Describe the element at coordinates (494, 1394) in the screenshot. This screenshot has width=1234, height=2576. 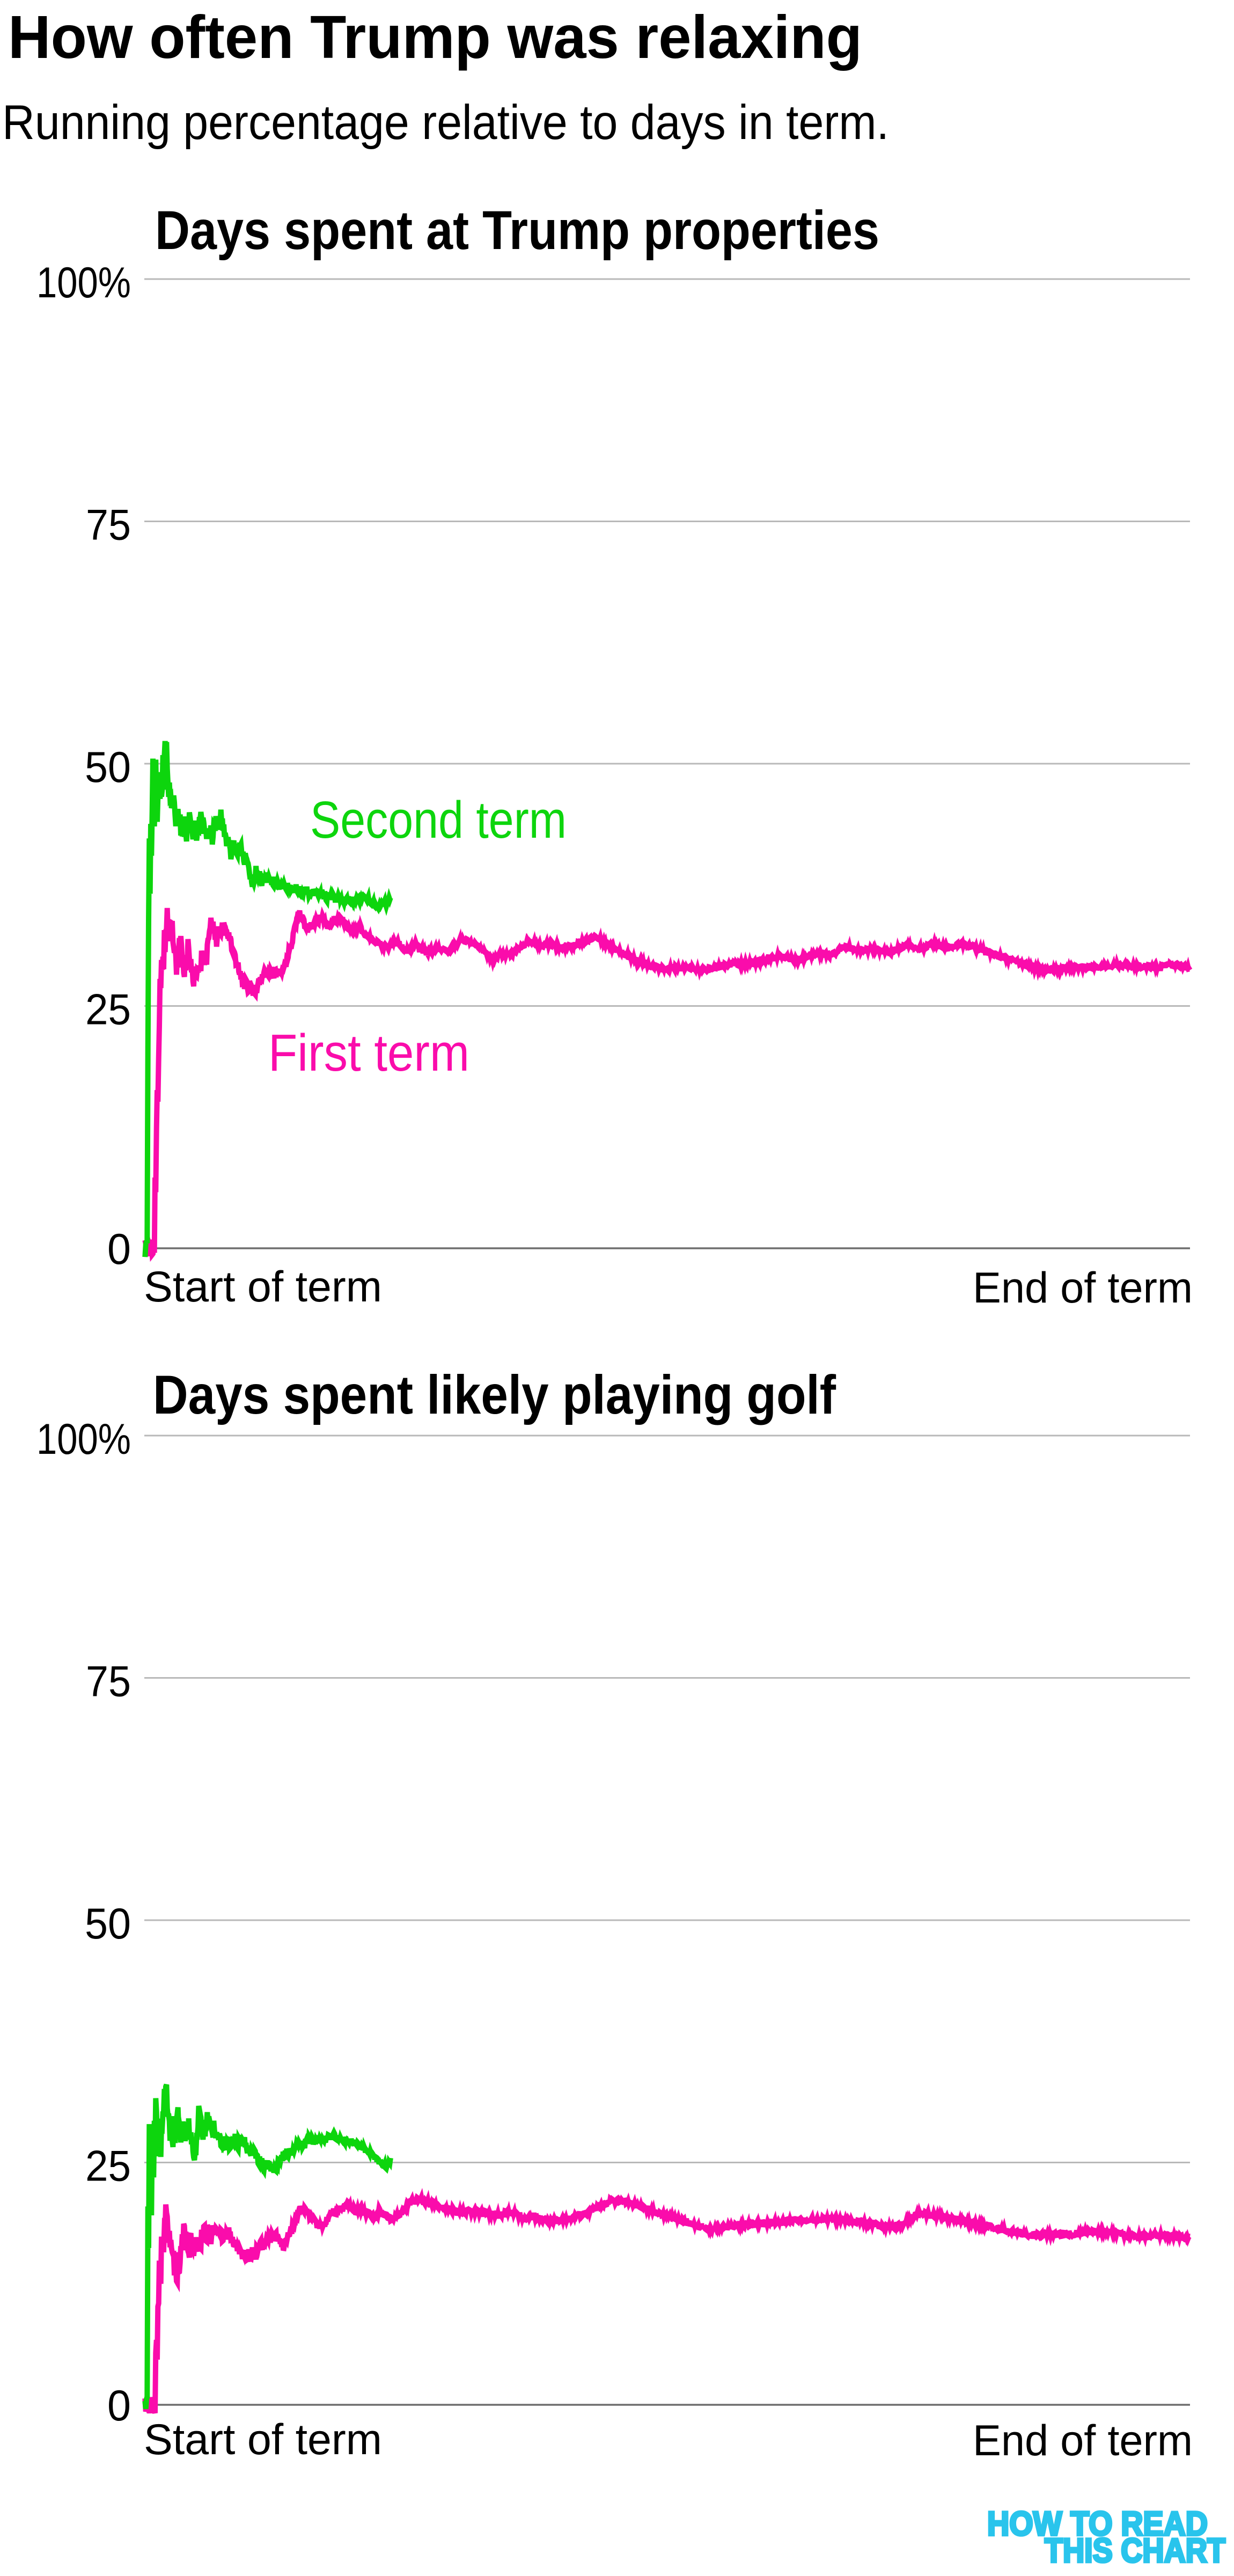
I see `svg-text: Days spent likely playing golf` at that location.